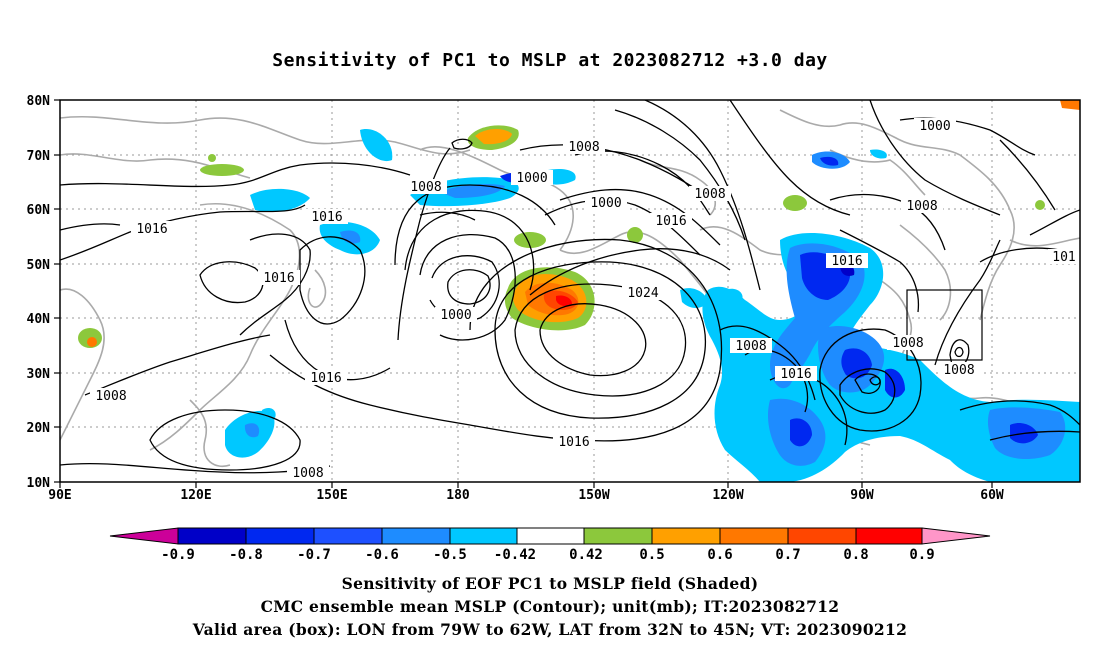 This screenshot has height=650, width=1100. I want to click on lat-label: 50N, so click(39, 265).